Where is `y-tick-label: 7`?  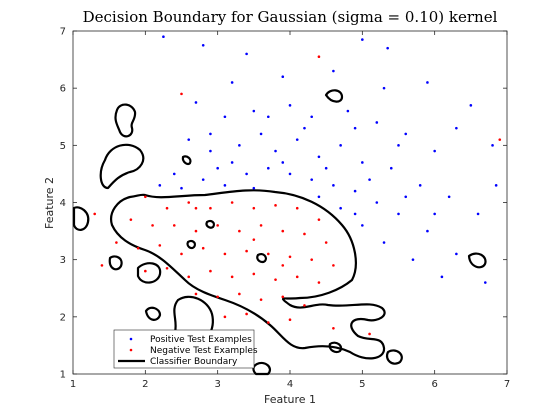 y-tick-label: 7 is located at coordinates (63, 32).